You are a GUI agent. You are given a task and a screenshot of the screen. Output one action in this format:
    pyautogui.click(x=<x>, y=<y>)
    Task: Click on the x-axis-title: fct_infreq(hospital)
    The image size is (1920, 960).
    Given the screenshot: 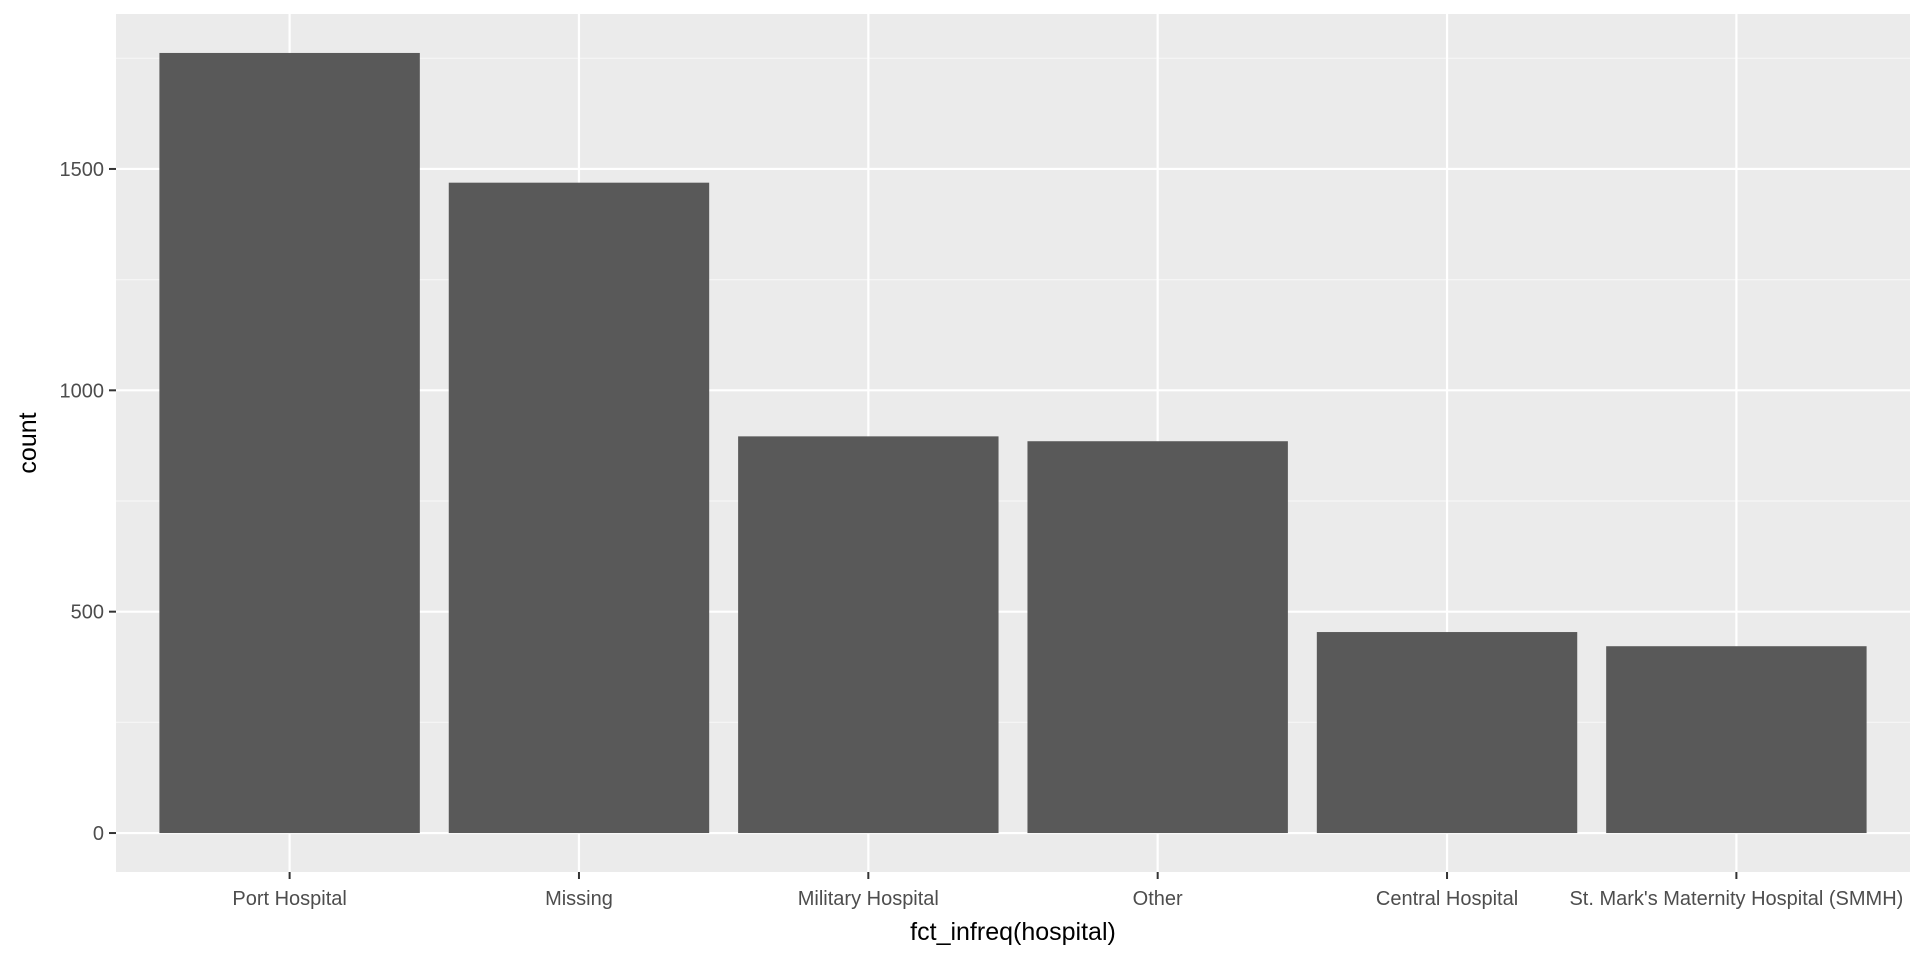 What is the action you would take?
    pyautogui.click(x=1013, y=932)
    